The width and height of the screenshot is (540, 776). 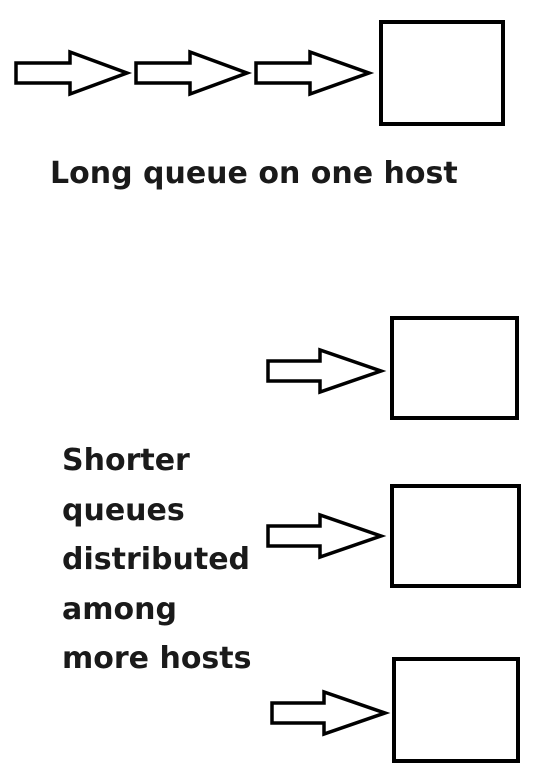 I want to click on host-1-arrow-icon, so click(x=326, y=371).